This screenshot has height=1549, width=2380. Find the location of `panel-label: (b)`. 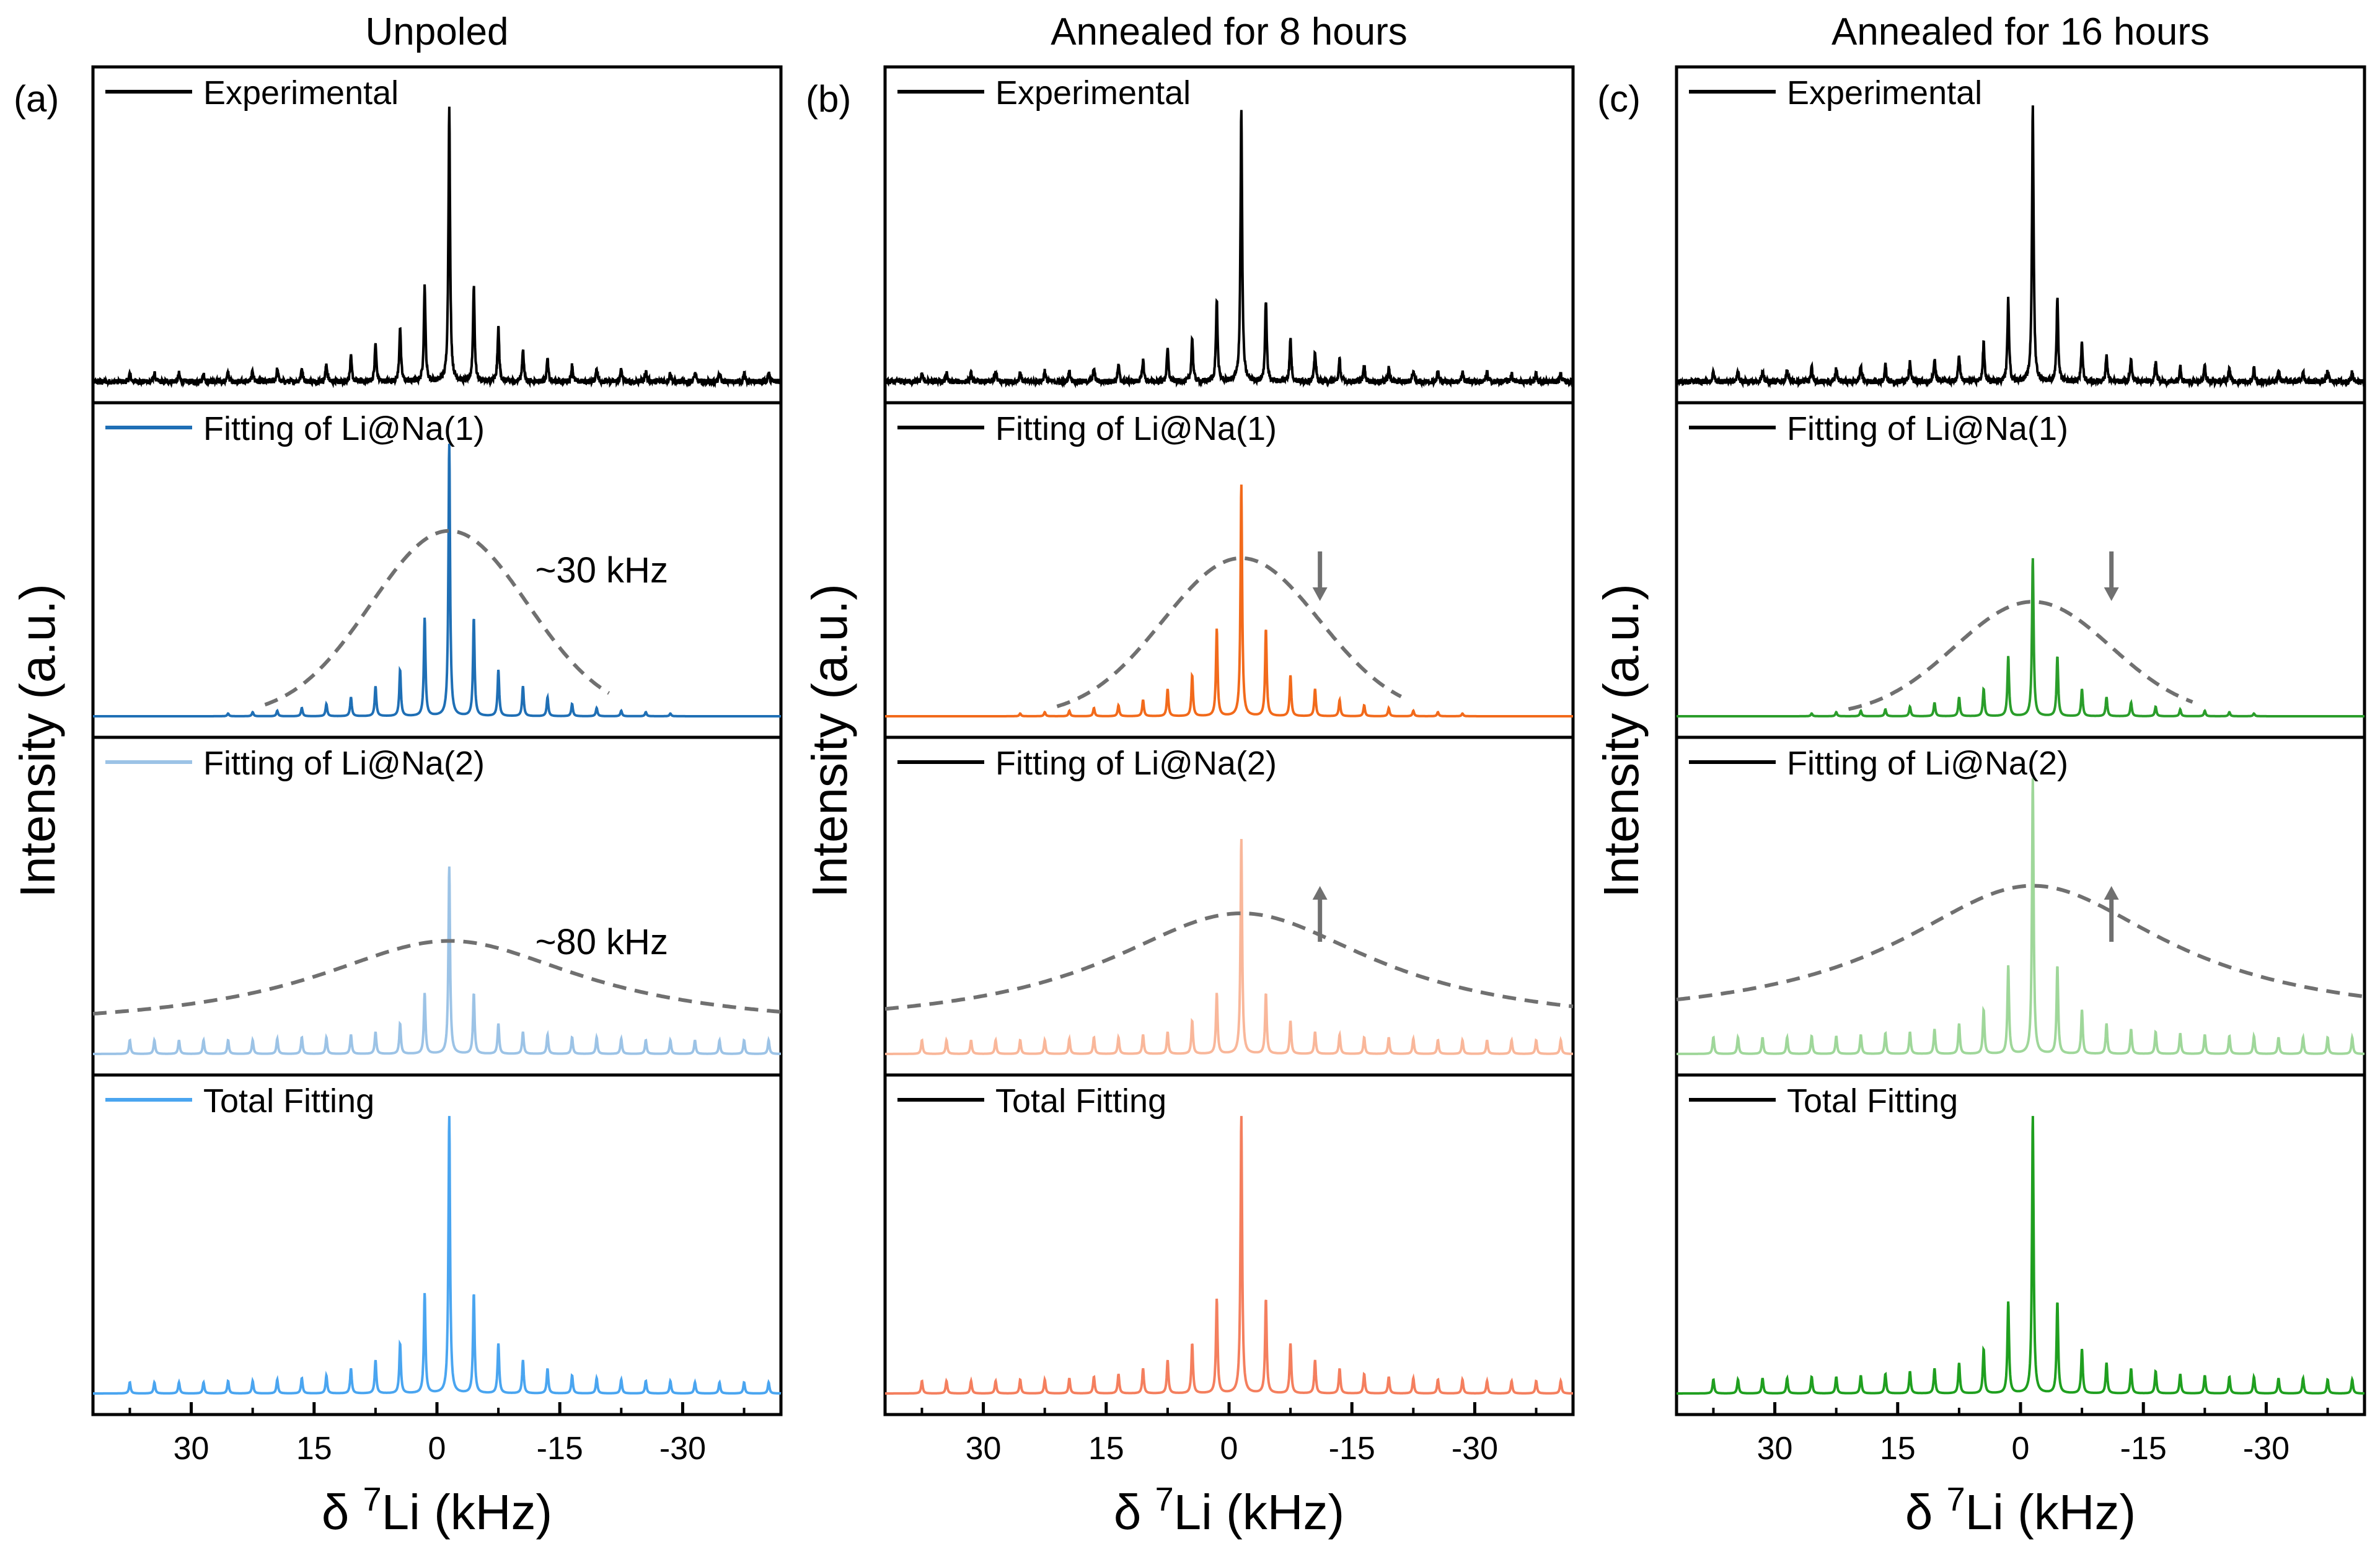

panel-label: (b) is located at coordinates (828, 99).